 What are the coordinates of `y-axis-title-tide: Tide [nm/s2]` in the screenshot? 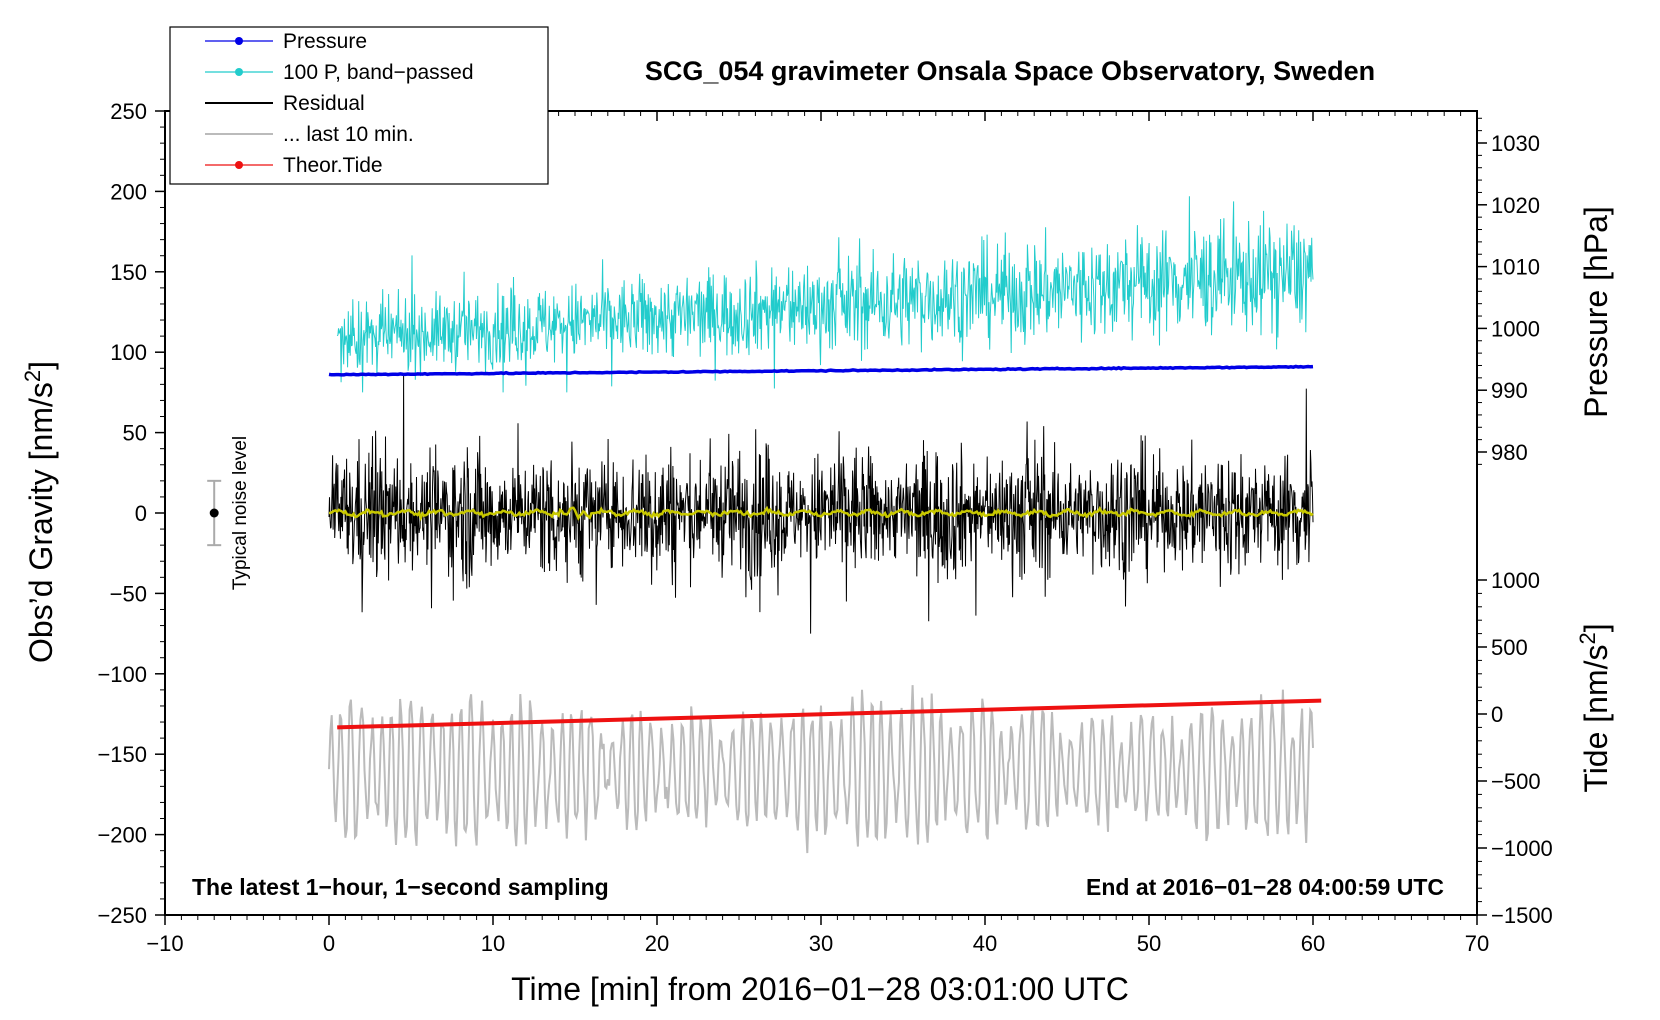 It's located at (1594, 707).